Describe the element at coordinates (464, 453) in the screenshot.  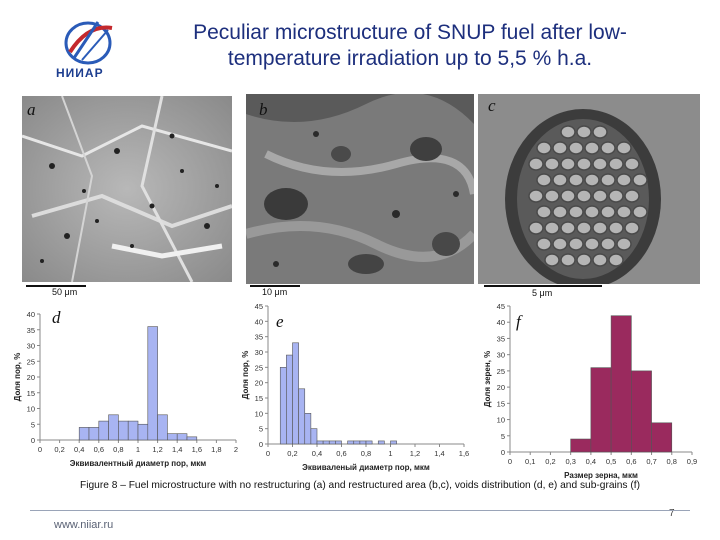
I see `x-tick-label: 1,6` at that location.